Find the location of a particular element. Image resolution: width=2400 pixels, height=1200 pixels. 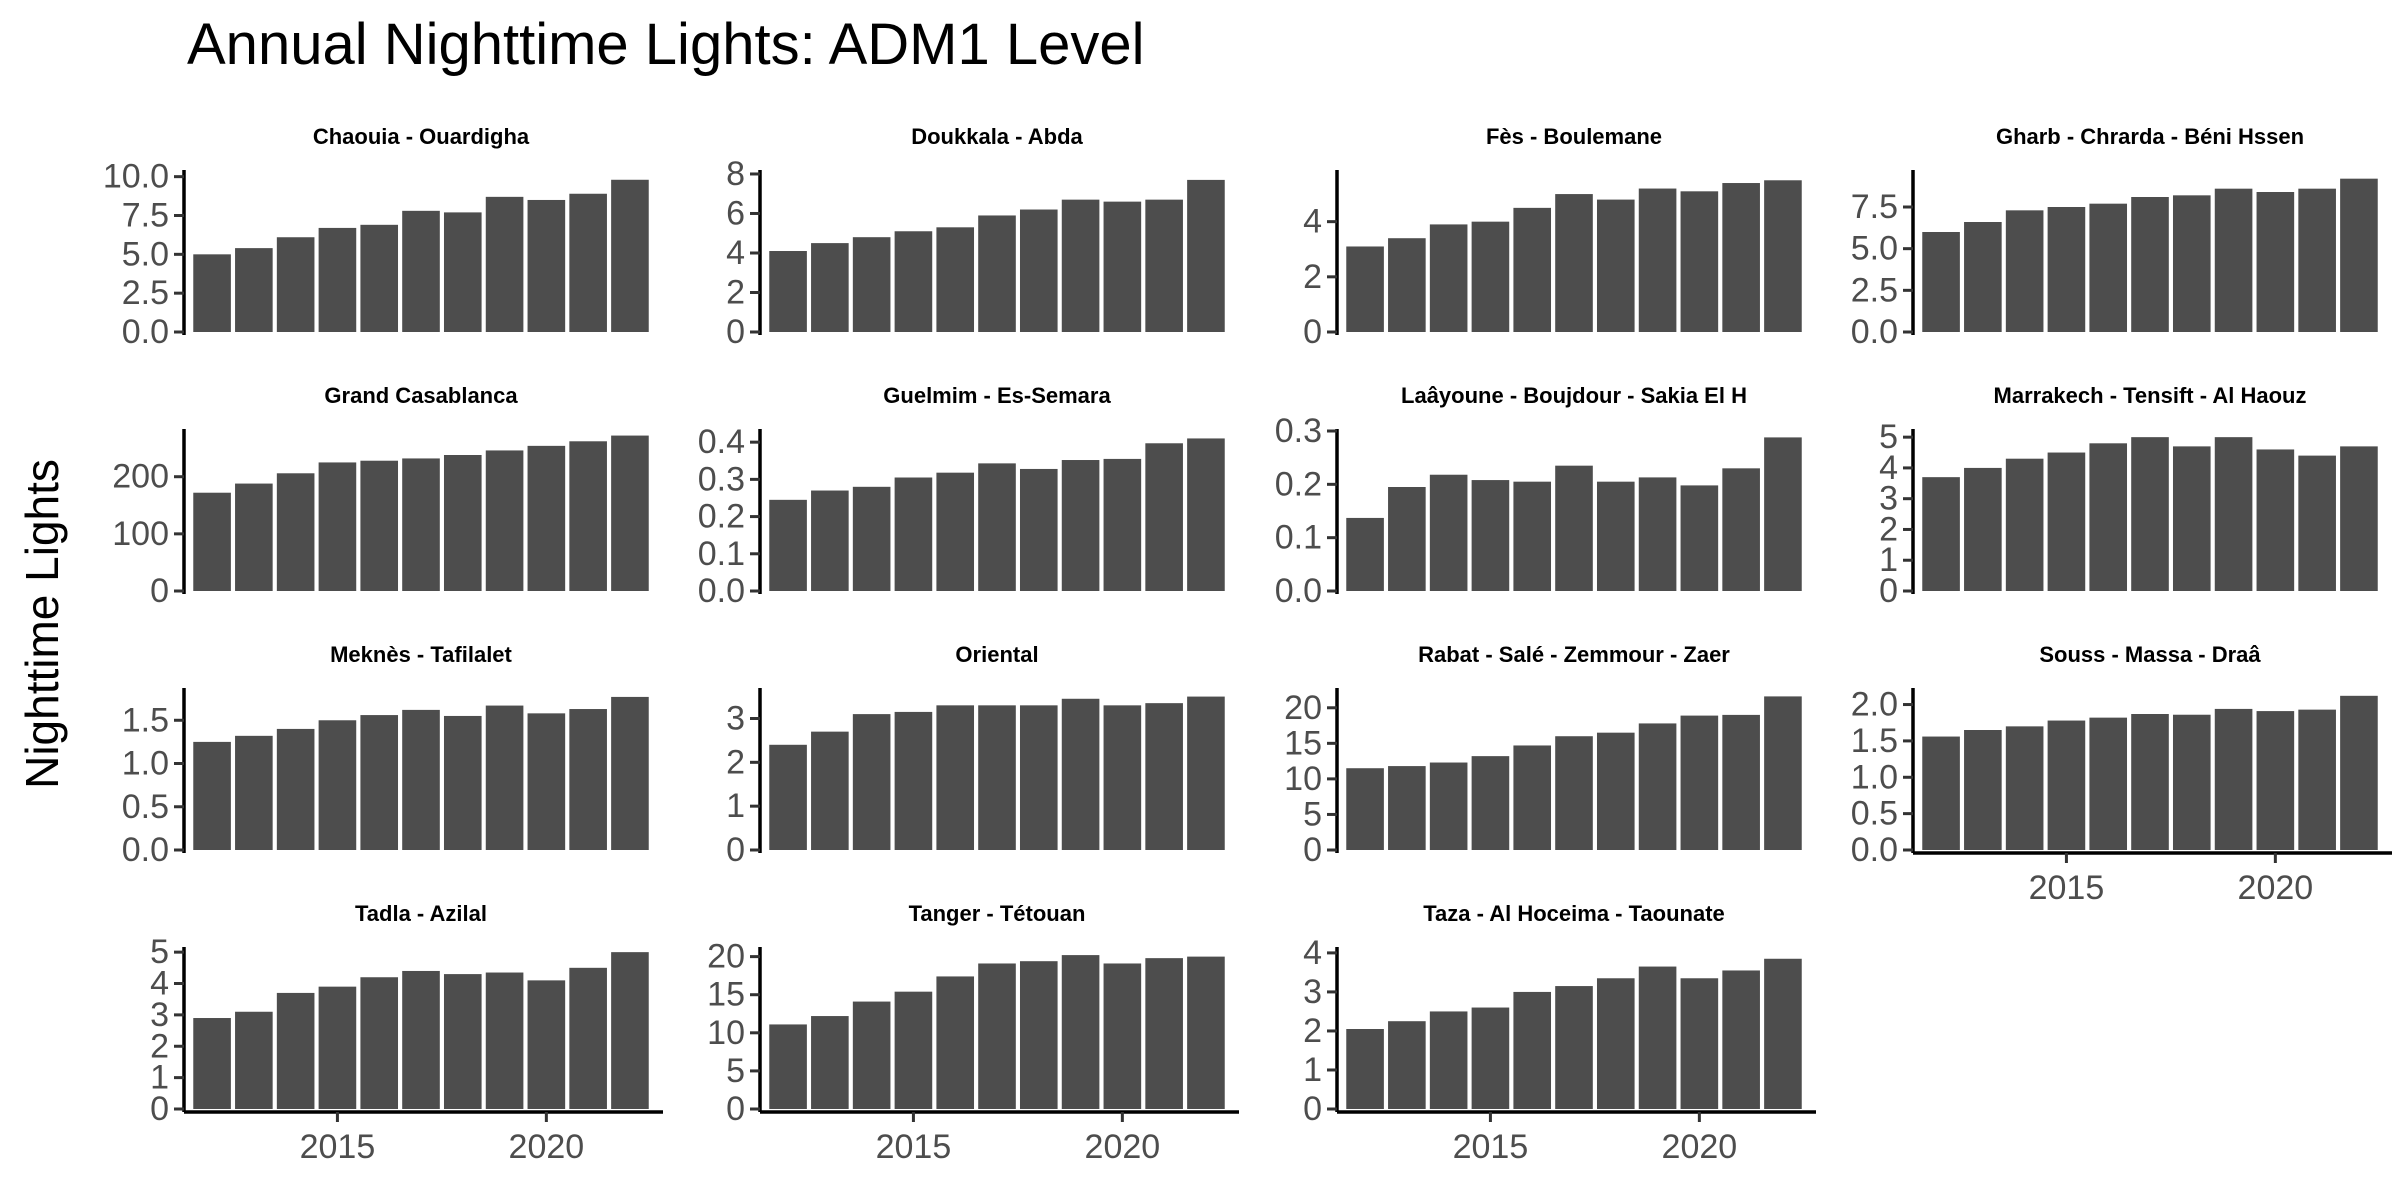

y-tick-label: 5 is located at coordinates (1312, 814).